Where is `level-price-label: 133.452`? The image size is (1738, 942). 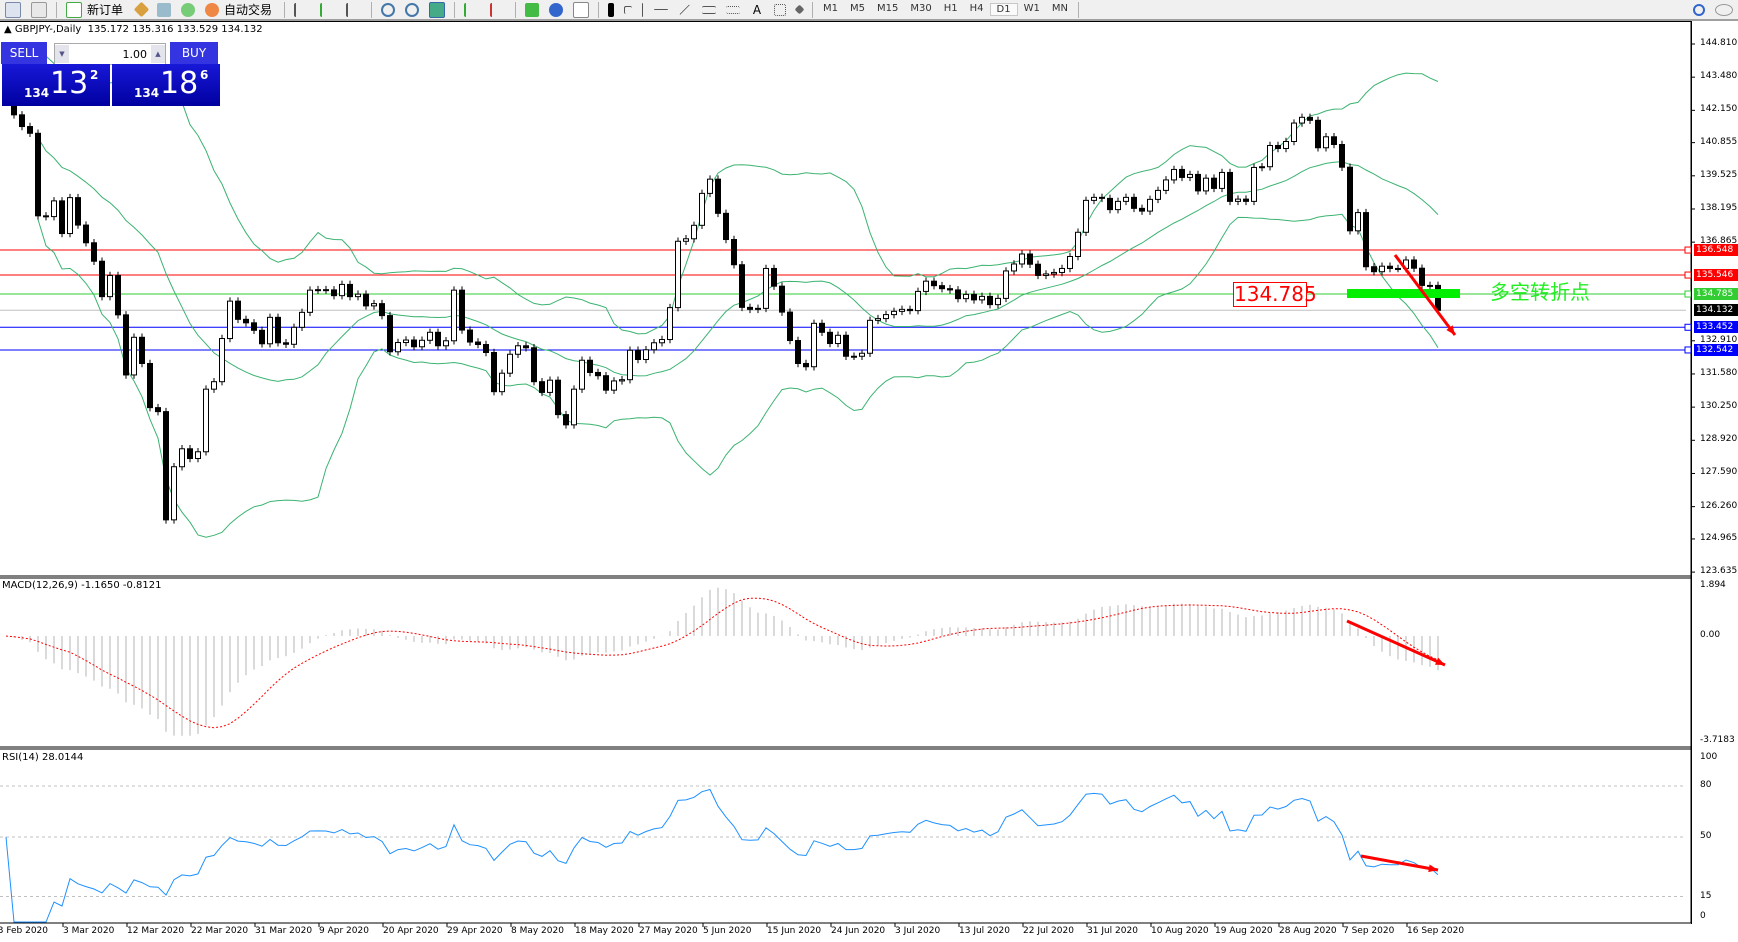
level-price-label: 133.452 is located at coordinates (1716, 327).